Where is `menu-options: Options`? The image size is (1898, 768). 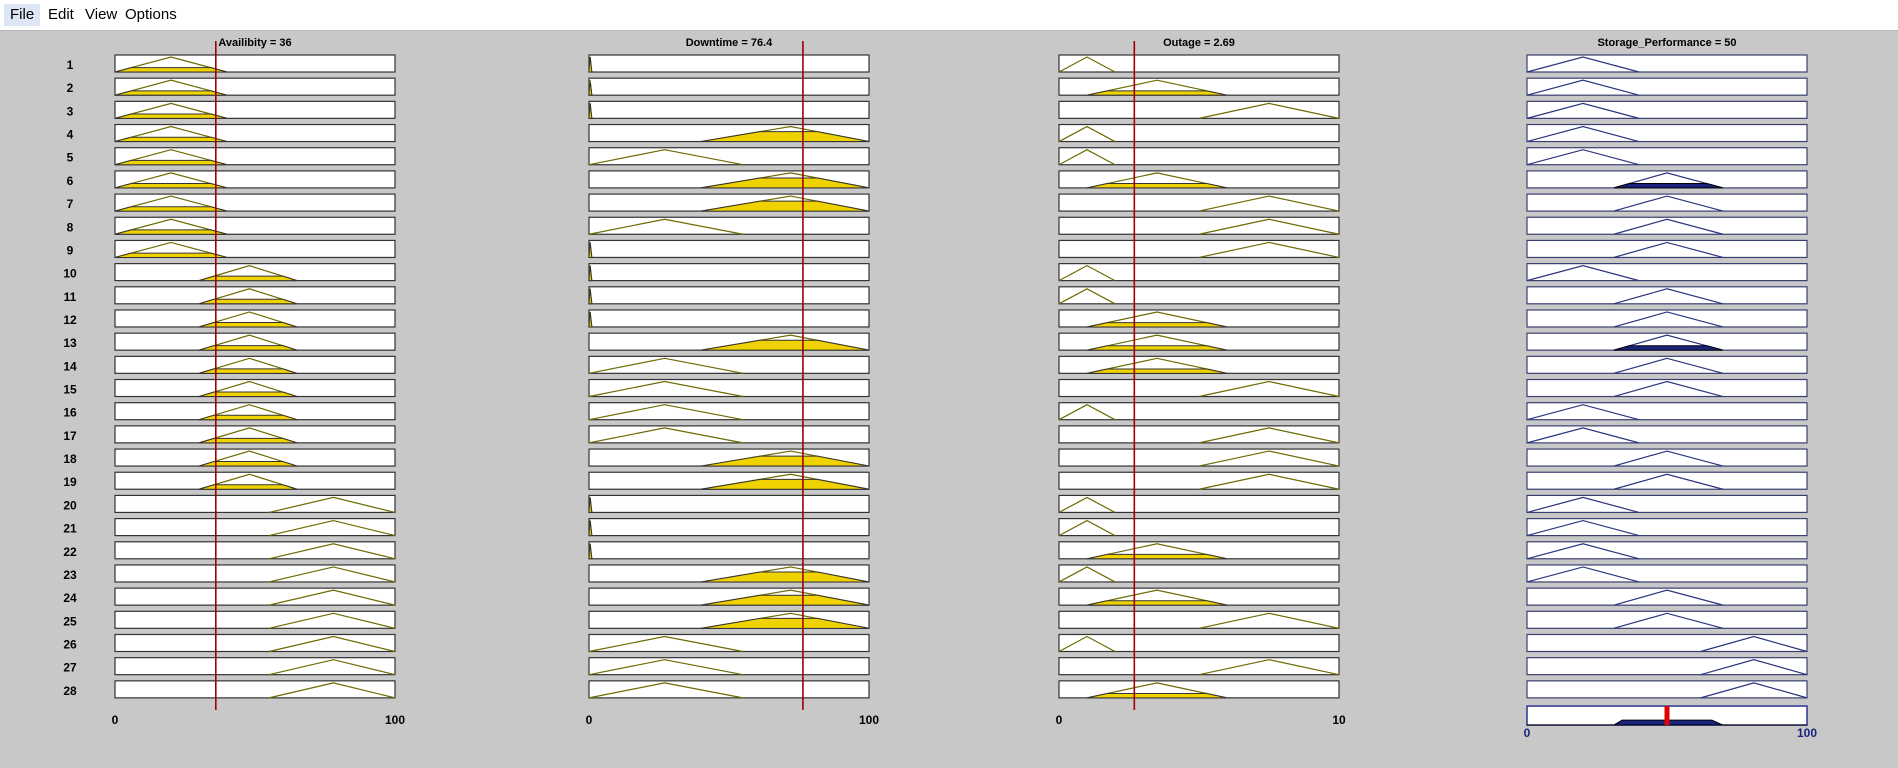 menu-options: Options is located at coordinates (151, 14).